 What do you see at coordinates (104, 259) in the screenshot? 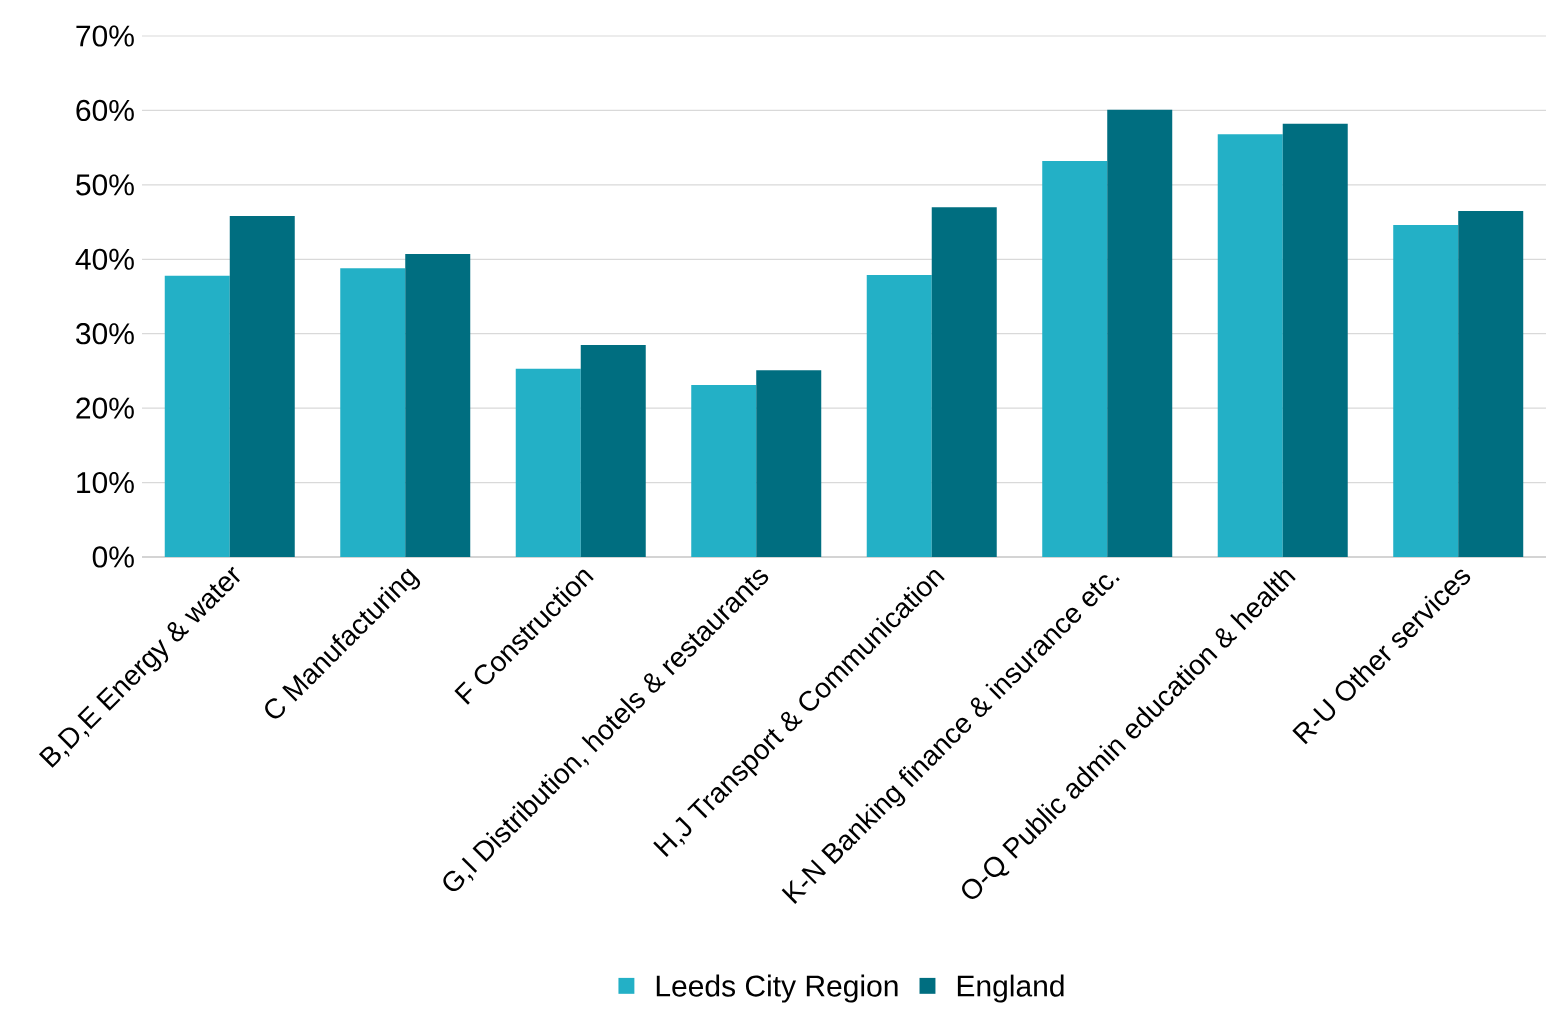
I see `y-tick-label: 40%` at bounding box center [104, 259].